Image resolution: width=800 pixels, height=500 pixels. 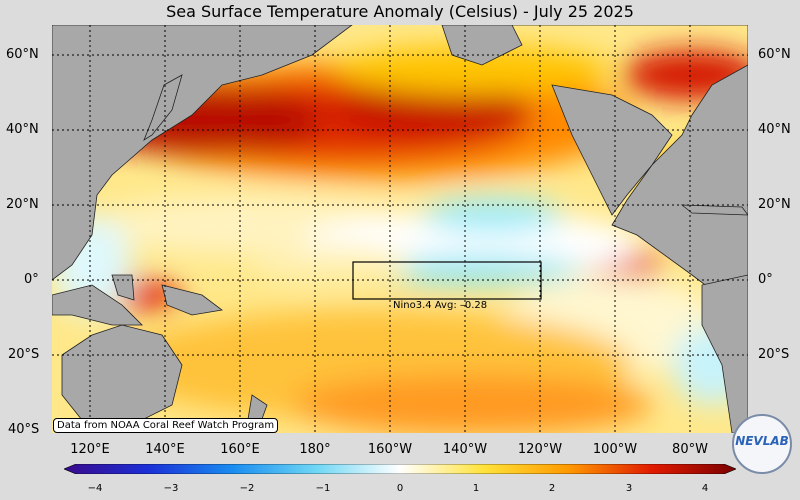 What do you see at coordinates (690, 449) in the screenshot?
I see `lon-label: 80°W` at bounding box center [690, 449].